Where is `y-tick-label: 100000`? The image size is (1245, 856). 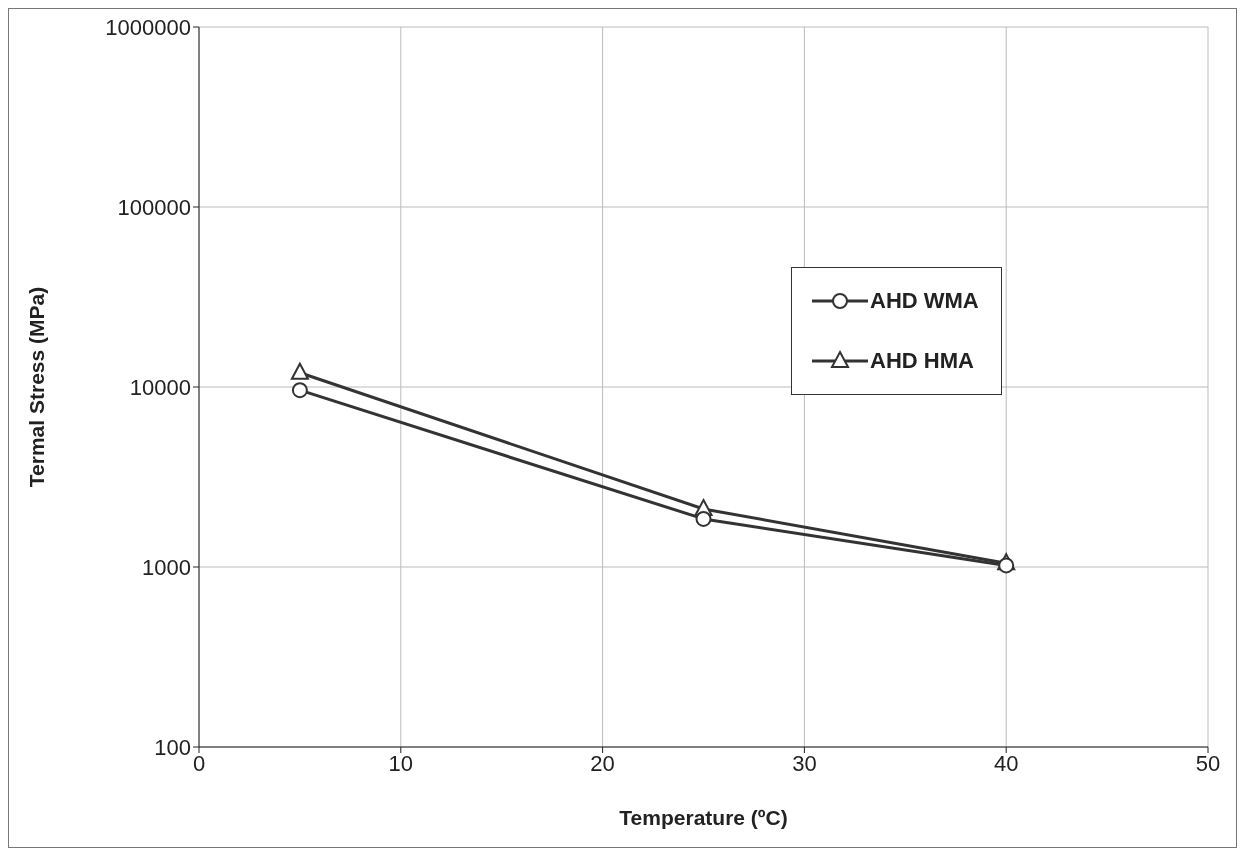
y-tick-label: 100000 is located at coordinates (154, 207).